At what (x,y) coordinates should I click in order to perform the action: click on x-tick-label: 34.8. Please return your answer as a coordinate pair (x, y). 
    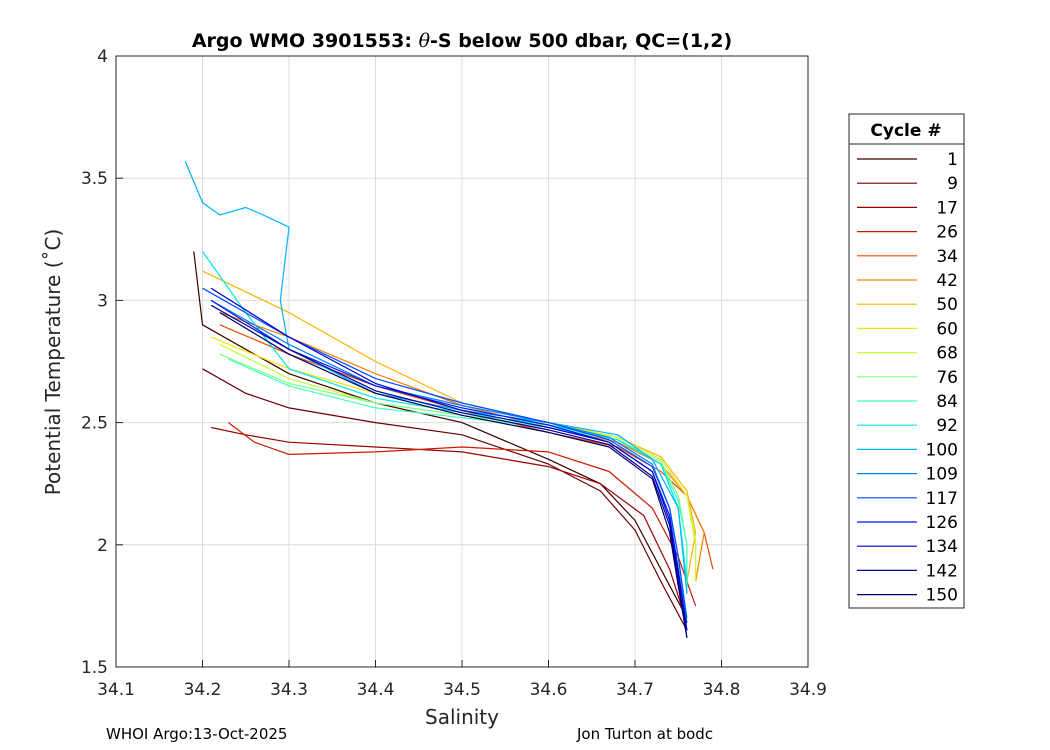
    Looking at the image, I should click on (722, 690).